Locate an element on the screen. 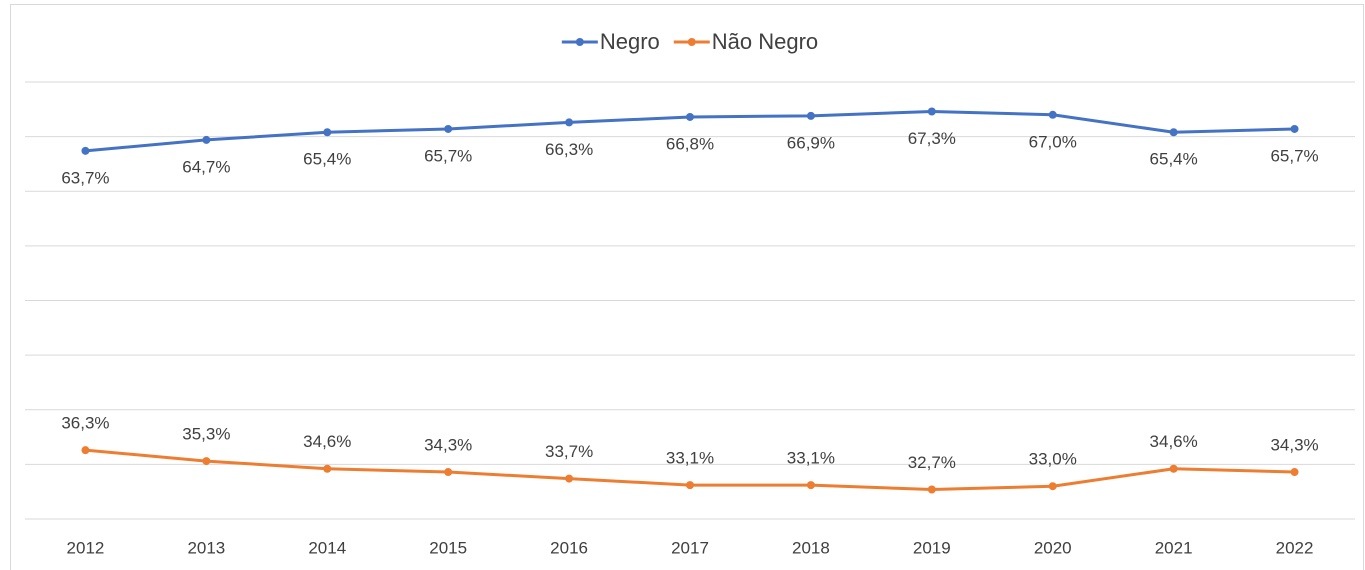  legend: Negro Não Negro is located at coordinates (689, 41).